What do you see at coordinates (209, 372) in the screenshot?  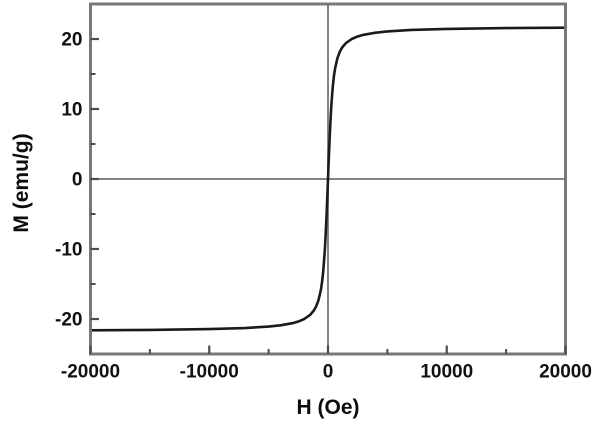 I see `x-tick-label: -10000` at bounding box center [209, 372].